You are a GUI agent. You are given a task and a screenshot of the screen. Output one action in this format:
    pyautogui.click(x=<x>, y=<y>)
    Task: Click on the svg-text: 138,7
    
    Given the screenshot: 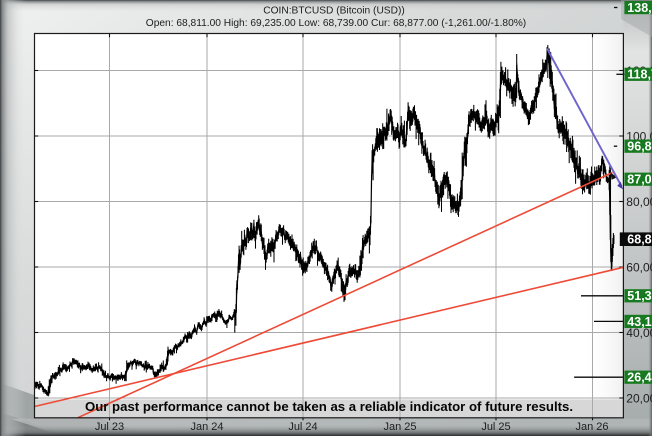 What is the action you would take?
    pyautogui.click(x=639, y=8)
    